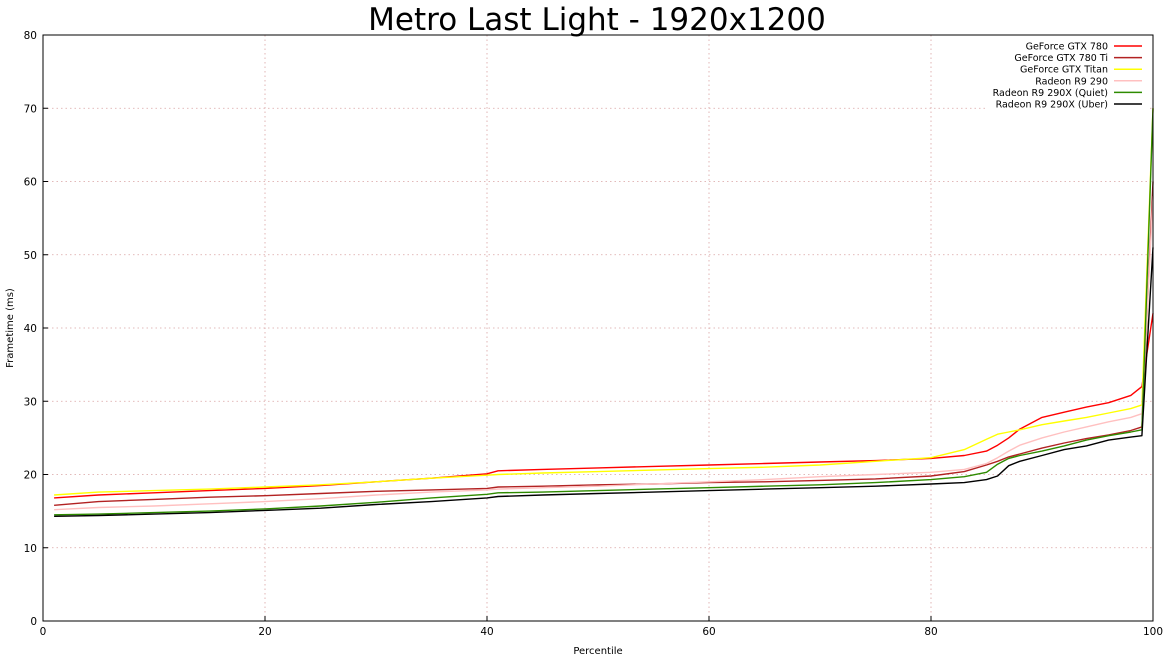 Image resolution: width=1170 pixels, height=658 pixels. What do you see at coordinates (708, 632) in the screenshot?
I see `x-tick-label: 60` at bounding box center [708, 632].